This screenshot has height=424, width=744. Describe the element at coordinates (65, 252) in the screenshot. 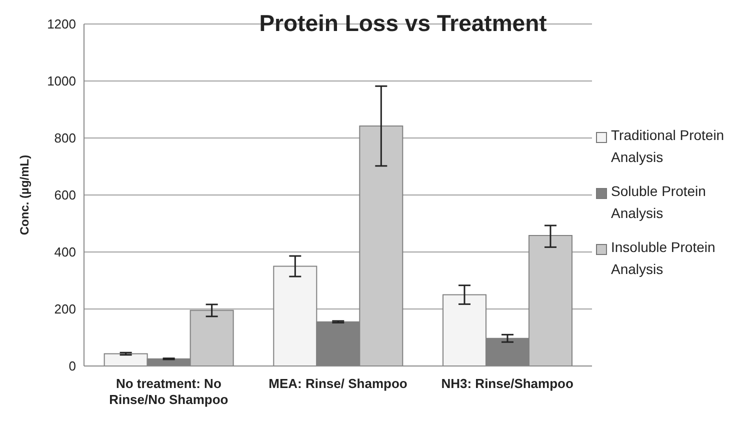

I see `y-tick-label: 400` at that location.